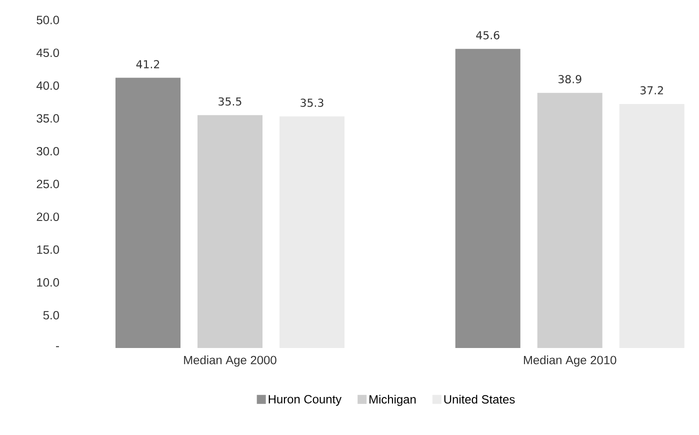 The image size is (699, 435). What do you see at coordinates (479, 399) in the screenshot?
I see `legend-label: United States` at bounding box center [479, 399].